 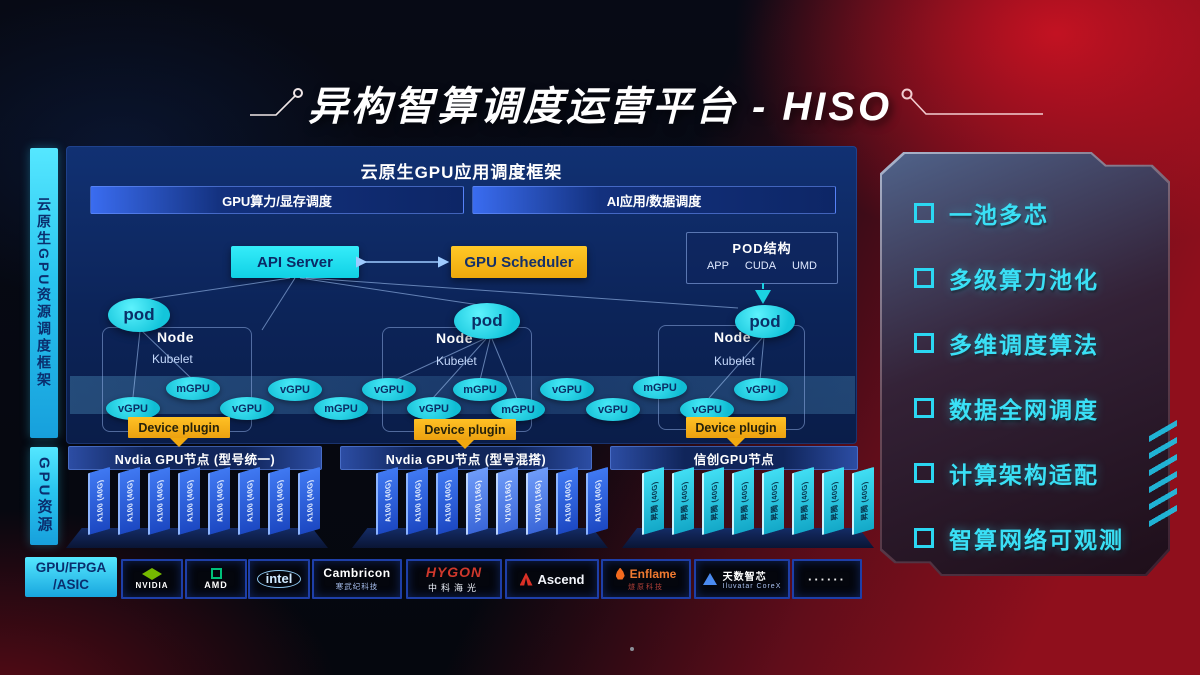 I want to click on vendor-intel: intel, so click(x=279, y=579).